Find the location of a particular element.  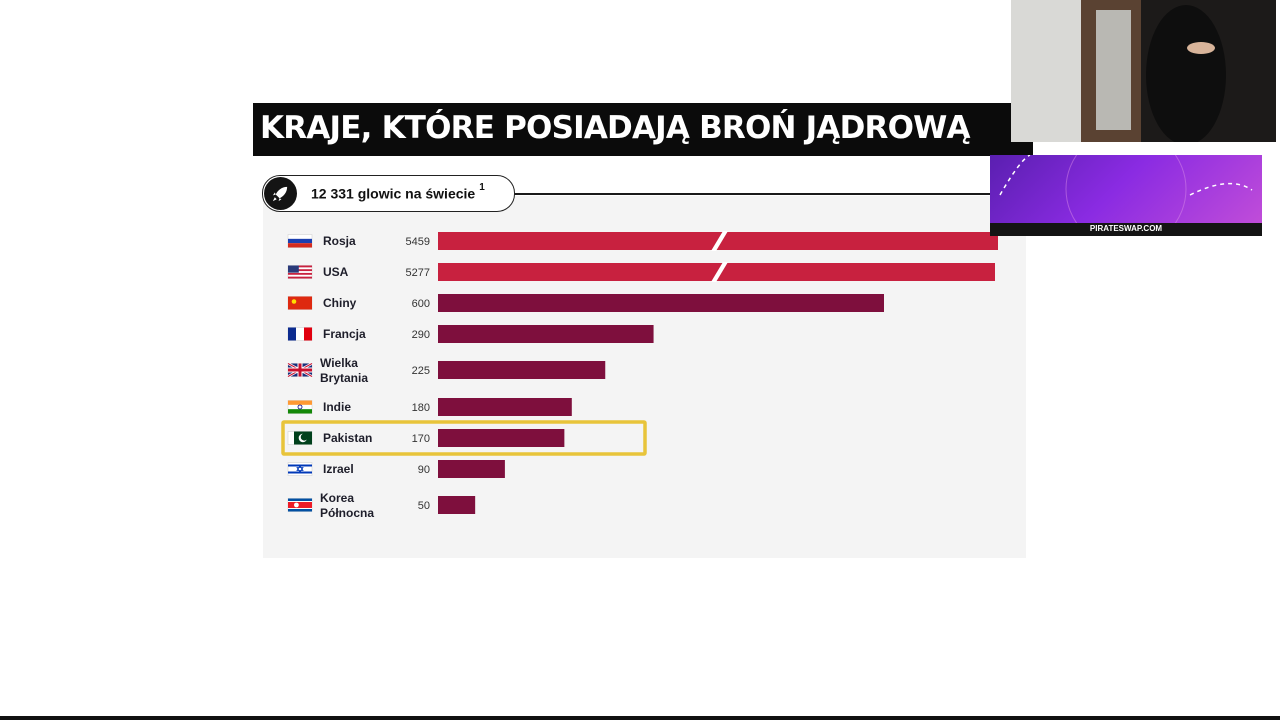

india-flag is located at coordinates (300, 407).